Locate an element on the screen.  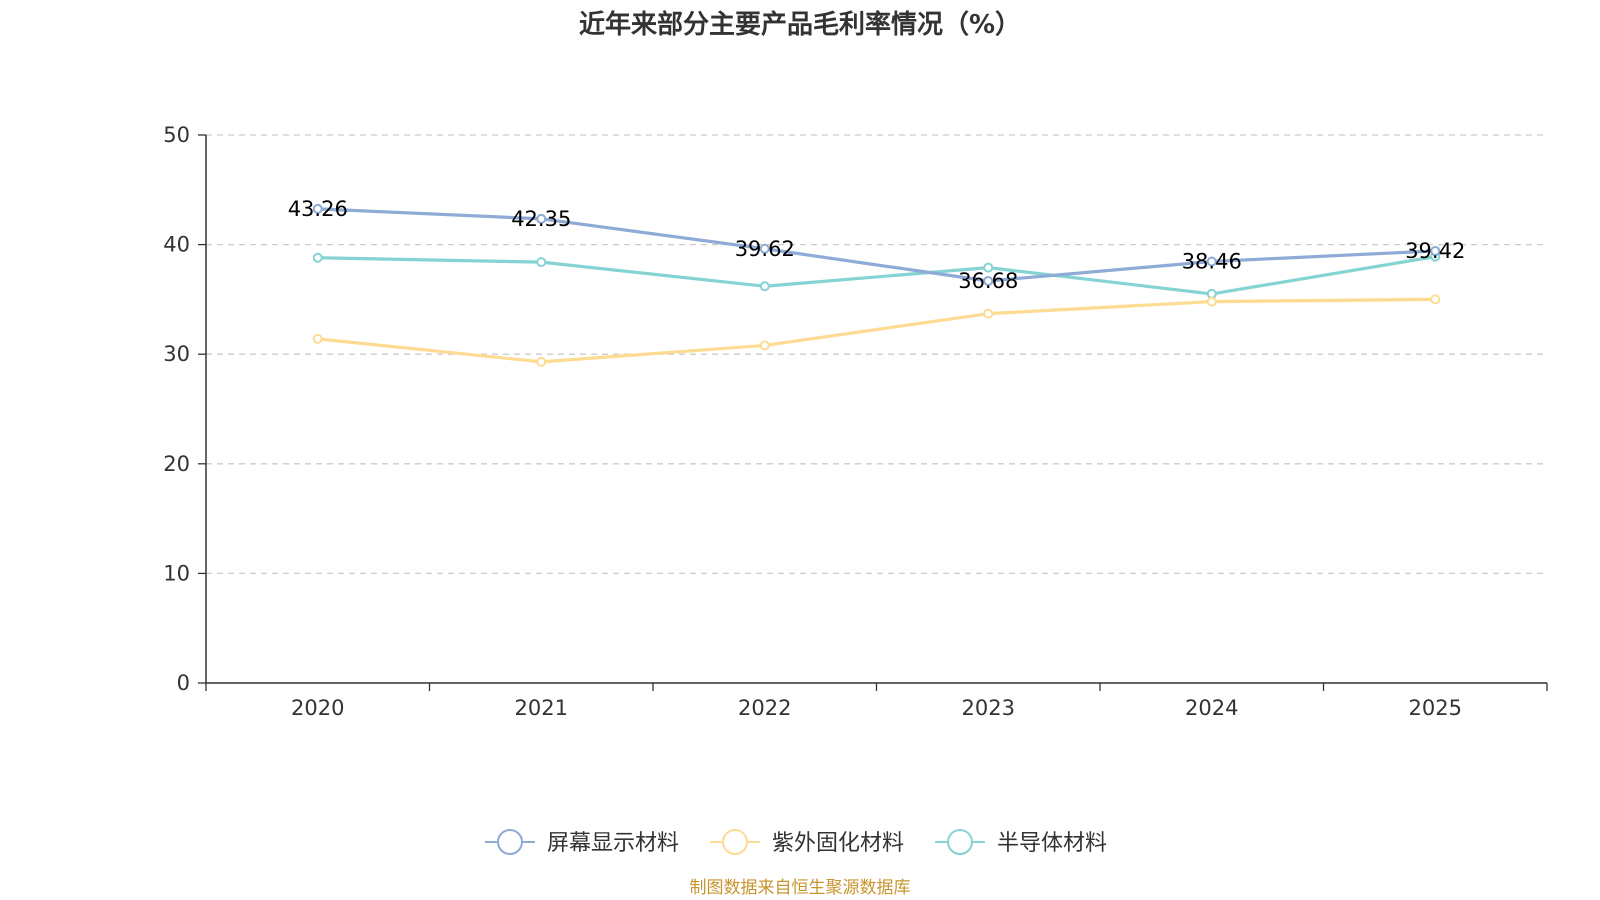
data-label: 42.35 is located at coordinates (541, 219).